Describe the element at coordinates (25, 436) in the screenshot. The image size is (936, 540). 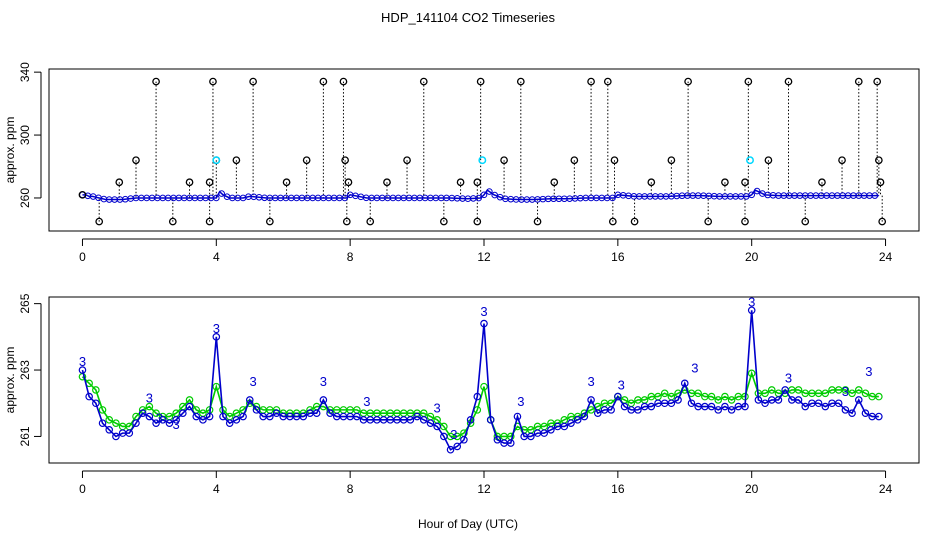
I see `y-tick-label: 261` at that location.